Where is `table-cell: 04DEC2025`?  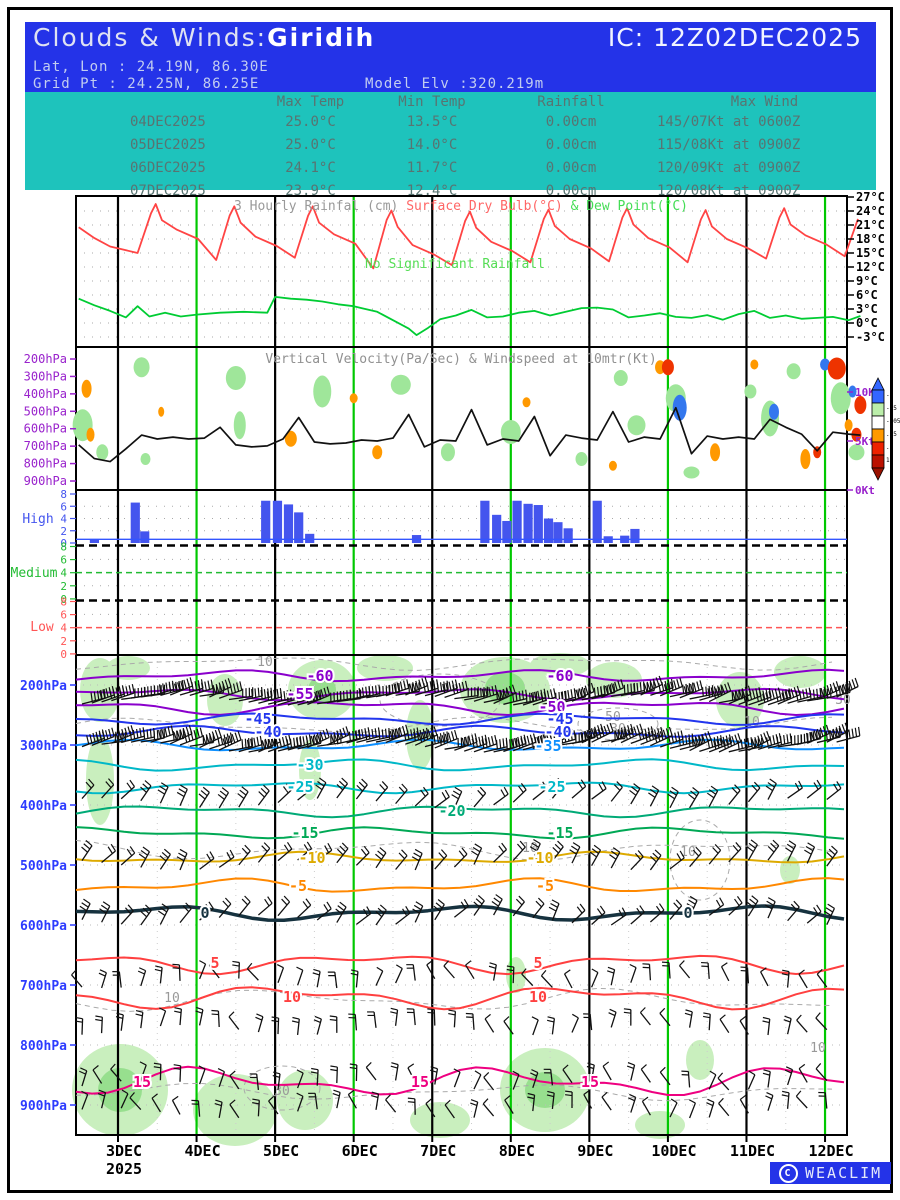 table-cell: 04DEC2025 is located at coordinates (168, 122).